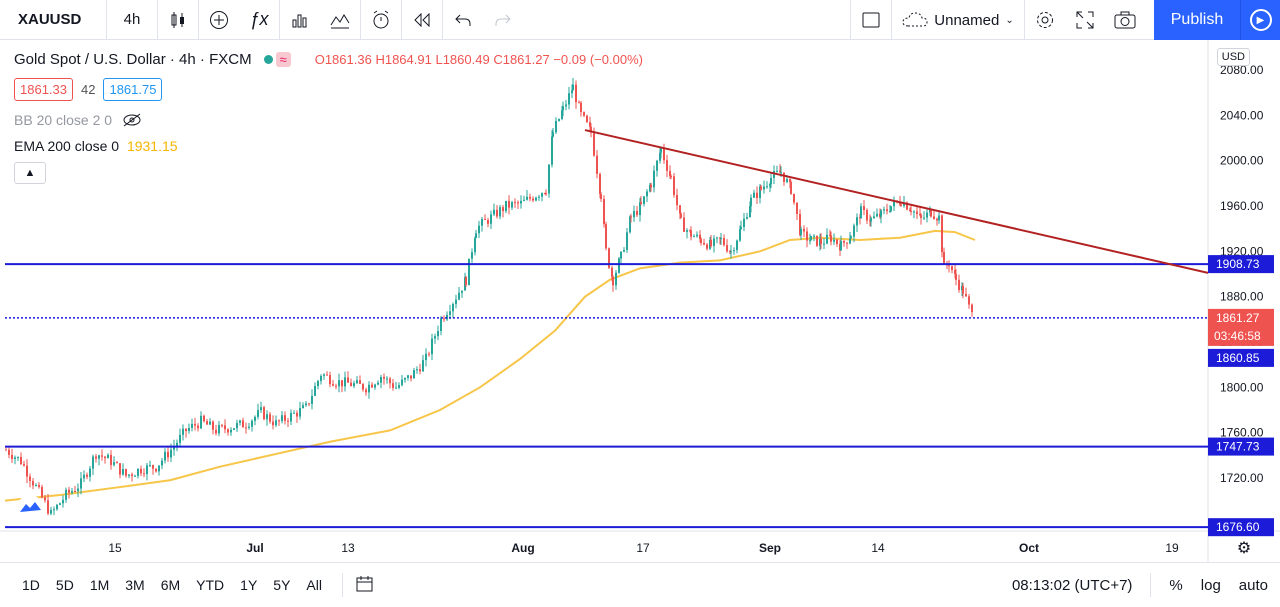  Describe the element at coordinates (1072, 585) in the screenshot. I see `clock-time: 08:13:02 (UTC+7)` at that location.